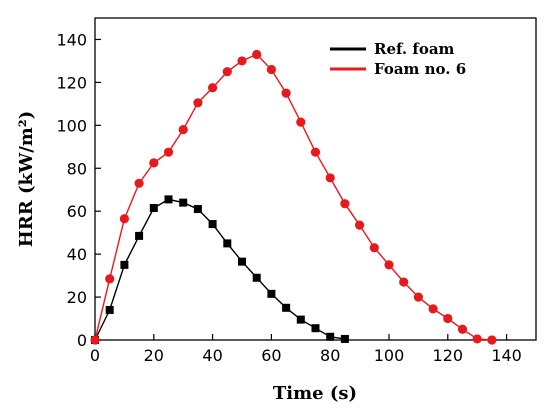  I want to click on x-tick-label: 20, so click(154, 355).